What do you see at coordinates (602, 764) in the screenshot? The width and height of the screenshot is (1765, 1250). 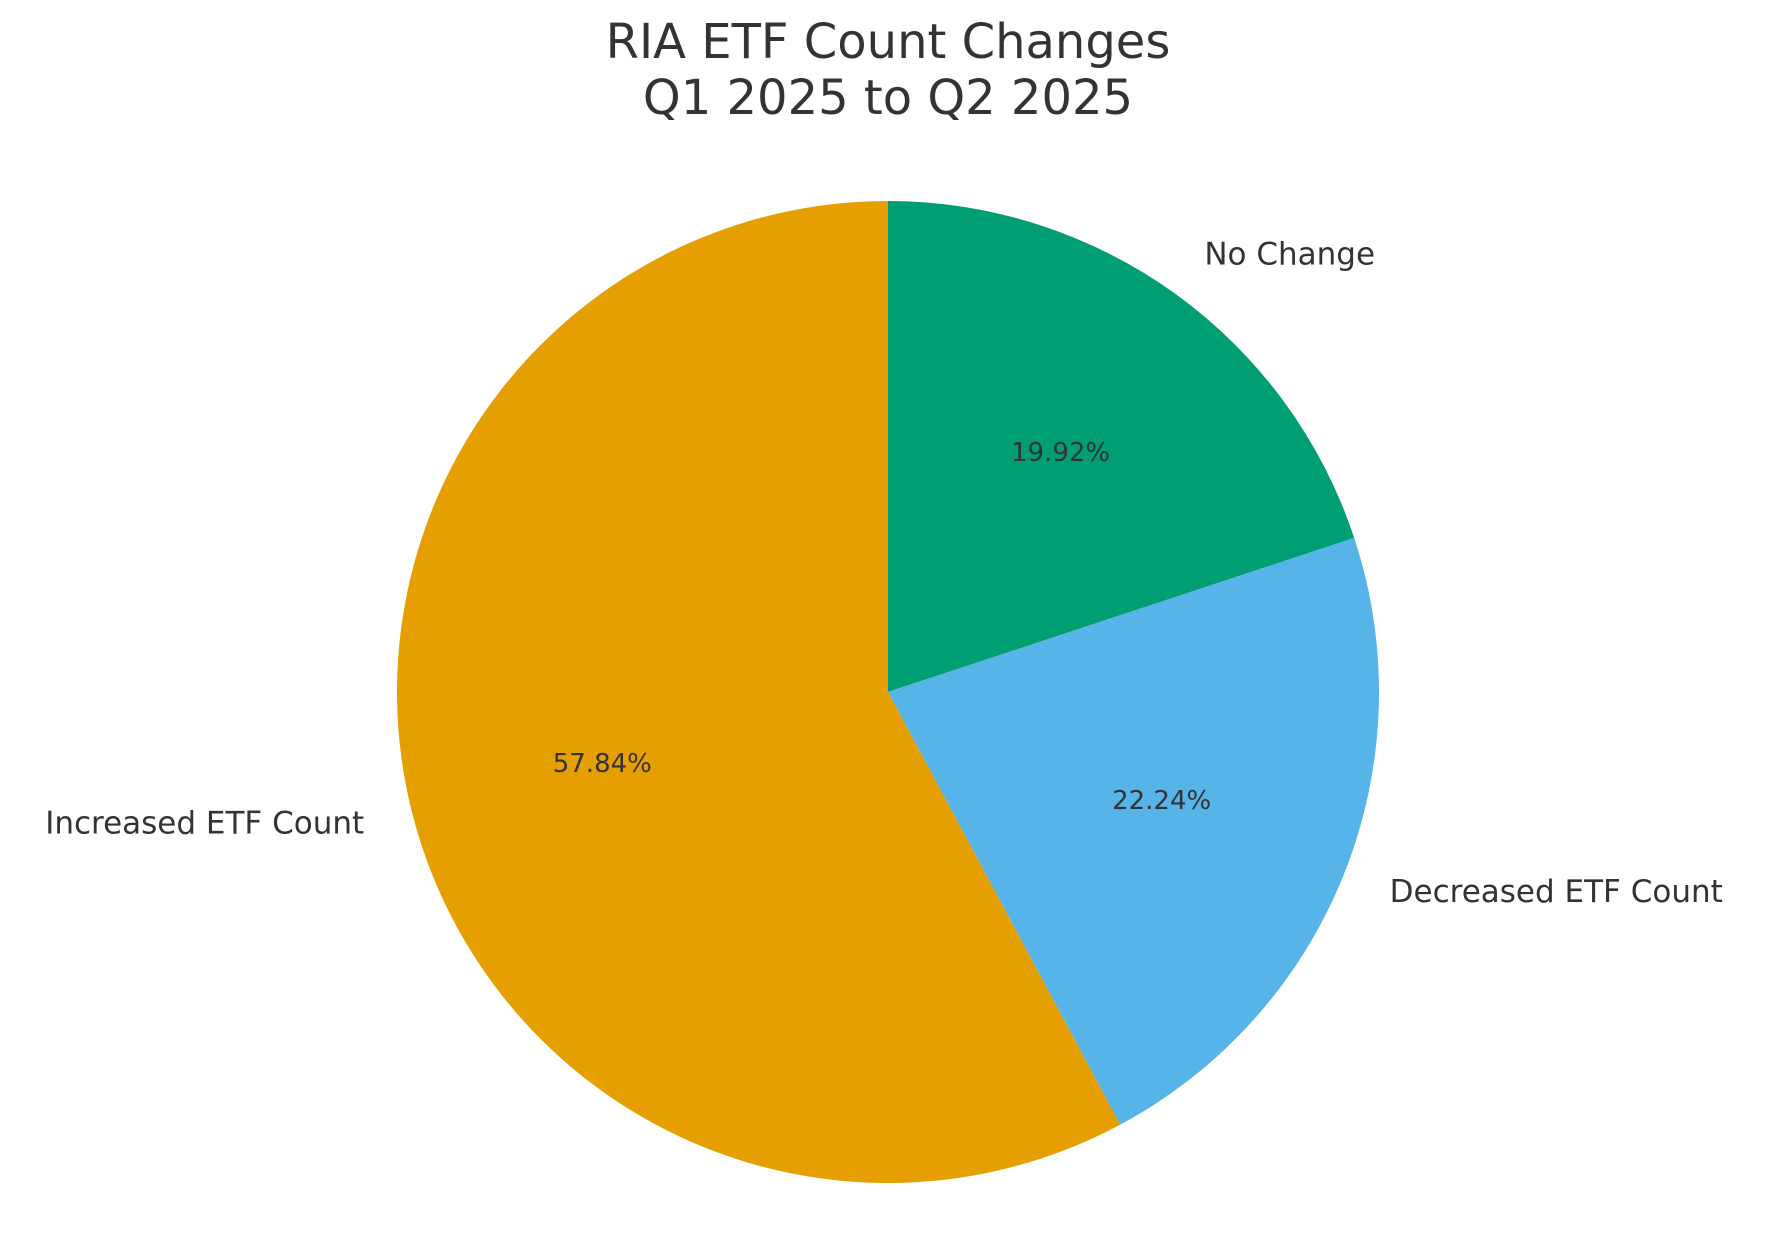 I see `pie-value-label-increased-etf-count: 57.84%` at bounding box center [602, 764].